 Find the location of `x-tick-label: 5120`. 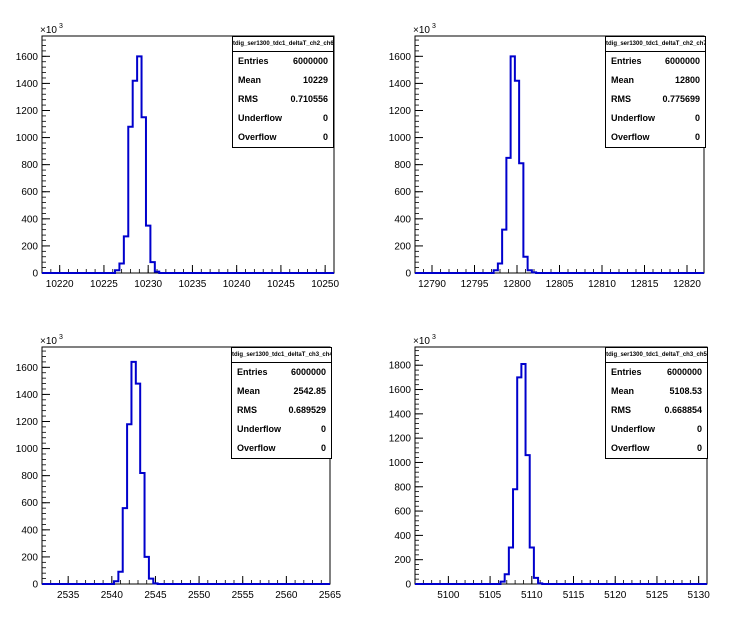

x-tick-label: 5120 is located at coordinates (615, 595).